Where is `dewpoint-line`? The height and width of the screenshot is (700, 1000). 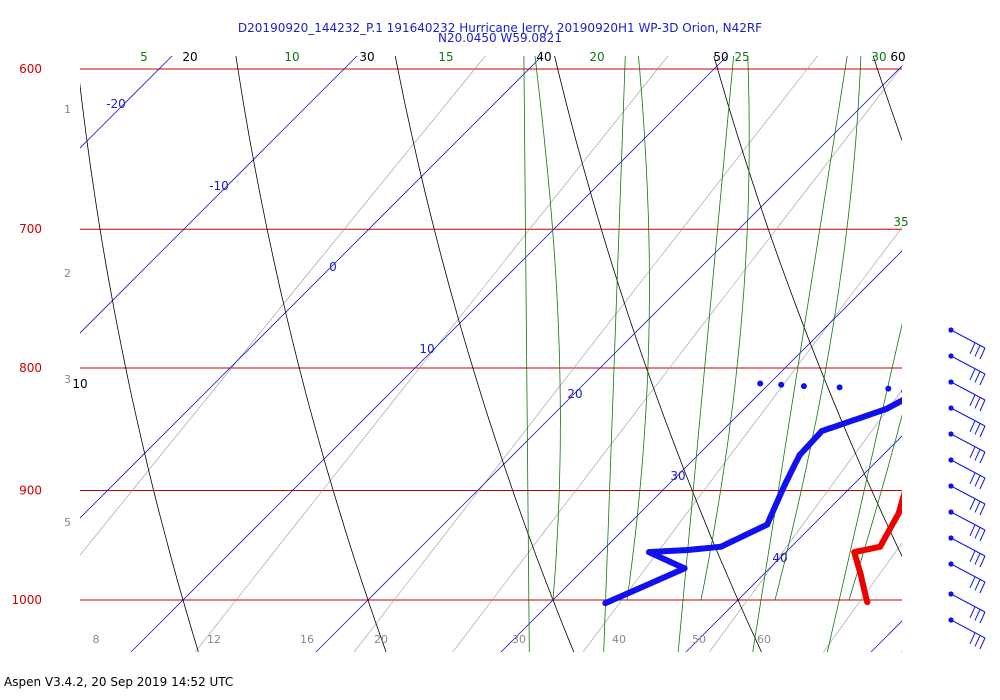
dewpoint-line is located at coordinates (752, 502).